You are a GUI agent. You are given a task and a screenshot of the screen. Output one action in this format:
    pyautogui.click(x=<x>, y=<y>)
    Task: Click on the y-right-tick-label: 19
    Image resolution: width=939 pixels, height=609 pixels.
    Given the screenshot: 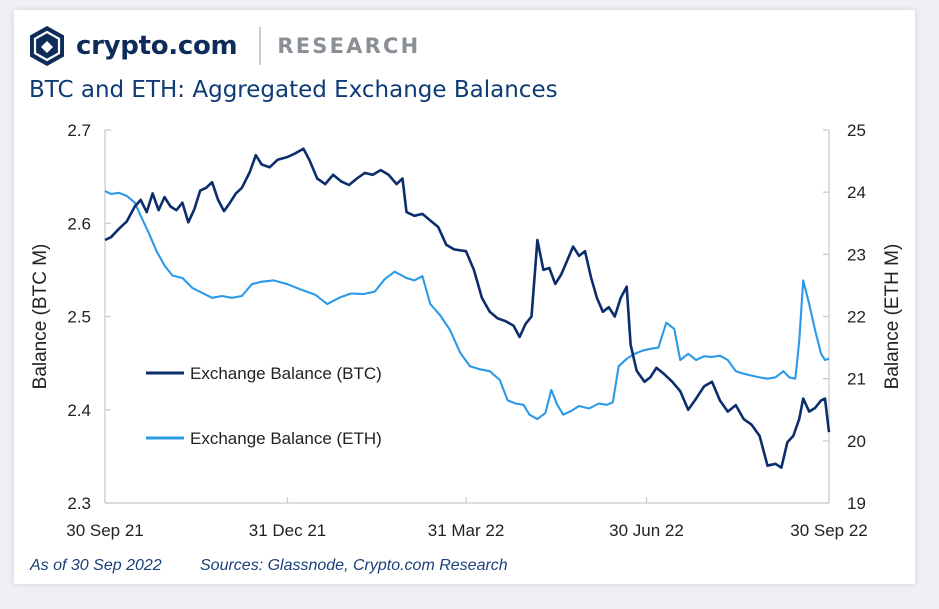 What is the action you would take?
    pyautogui.click(x=856, y=503)
    